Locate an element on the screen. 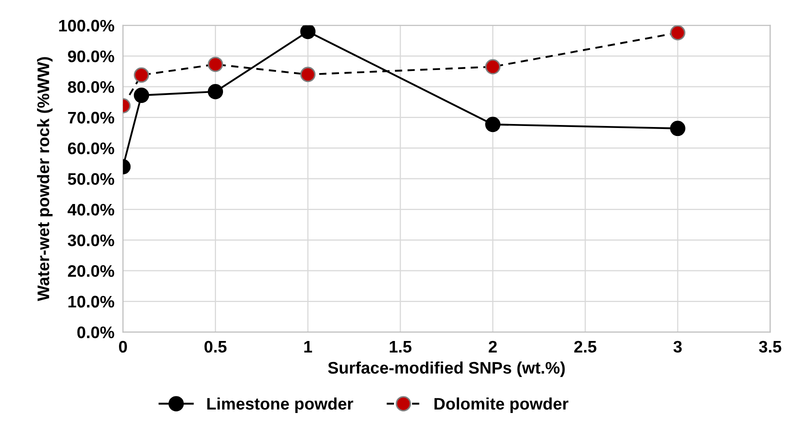 The height and width of the screenshot is (423, 809). x-tick-label: 1 is located at coordinates (308, 346).